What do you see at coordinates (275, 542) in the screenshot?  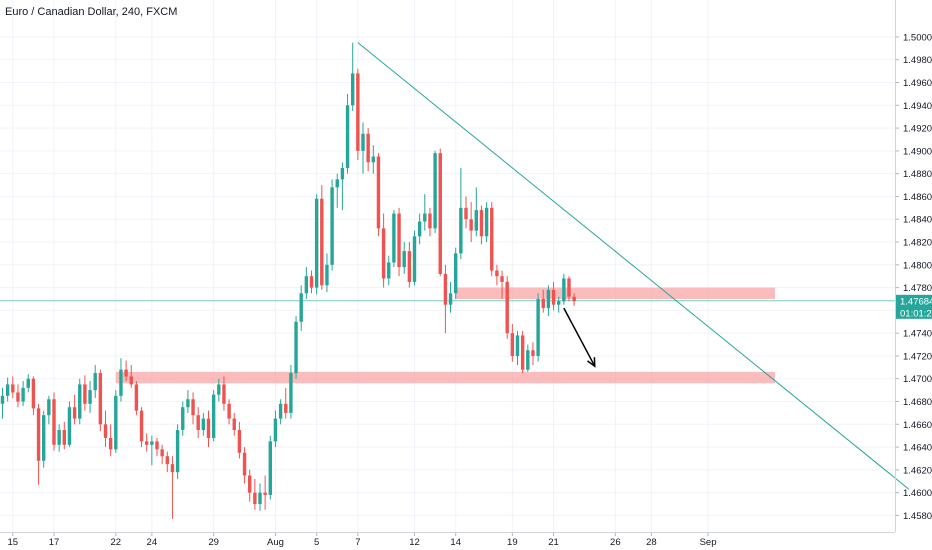 I see `x-tick-label: Aug` at bounding box center [275, 542].